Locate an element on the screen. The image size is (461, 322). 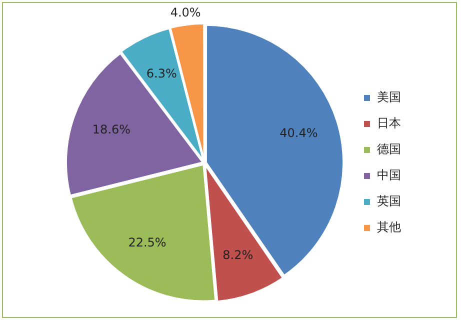
data-label: 40.4% is located at coordinates (299, 133).